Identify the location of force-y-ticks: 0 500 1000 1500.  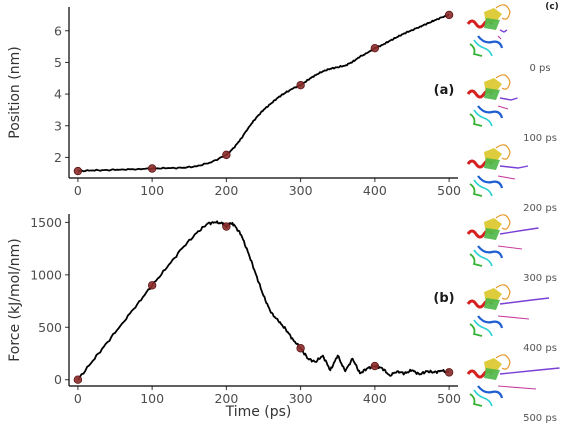
(49, 301).